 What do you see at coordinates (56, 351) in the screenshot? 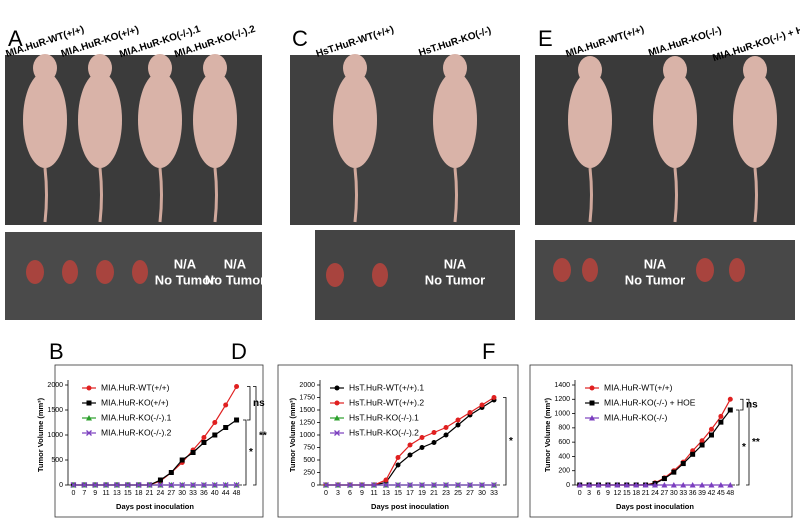
I see `panel-label: B` at bounding box center [56, 351].